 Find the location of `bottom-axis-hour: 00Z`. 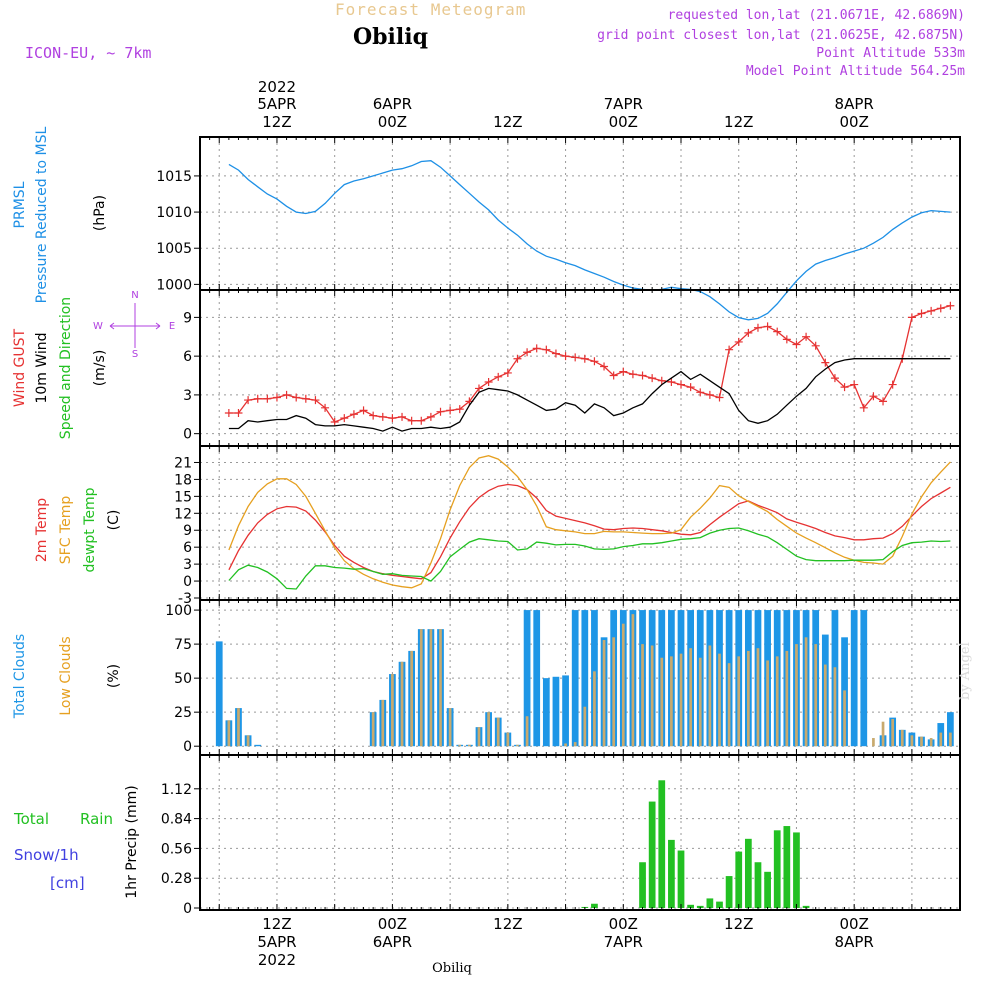

bottom-axis-hour: 00Z is located at coordinates (623, 924).